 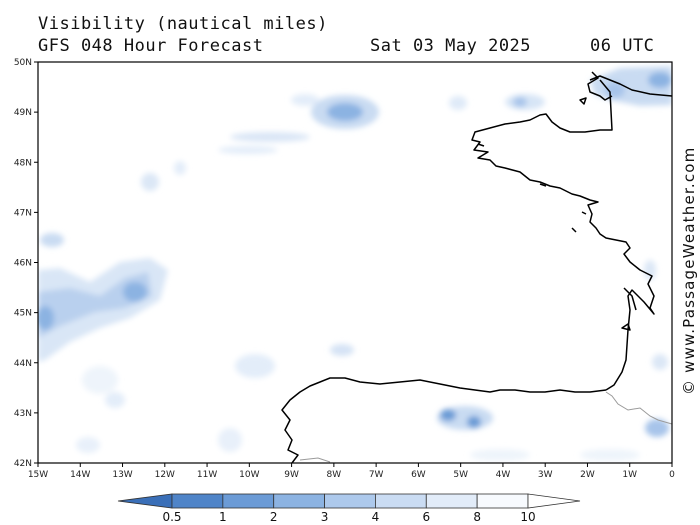 What do you see at coordinates (376, 475) in the screenshot?
I see `lon-tick-label: 7W` at bounding box center [376, 475].